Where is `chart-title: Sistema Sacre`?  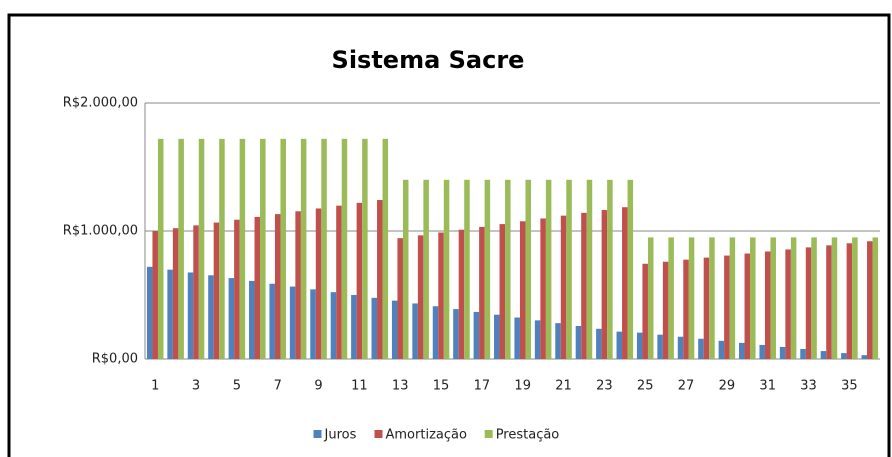 chart-title: Sistema Sacre is located at coordinates (428, 60).